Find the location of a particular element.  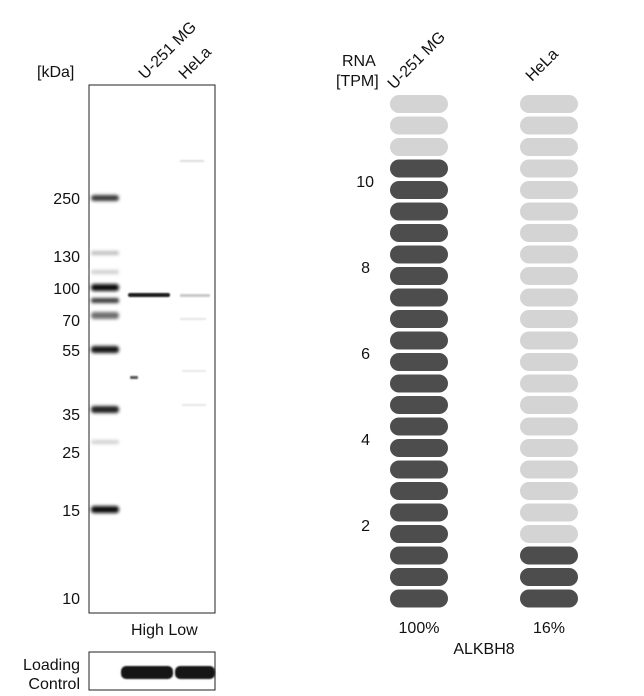

gene-name: ALKBH8 is located at coordinates (483, 649).